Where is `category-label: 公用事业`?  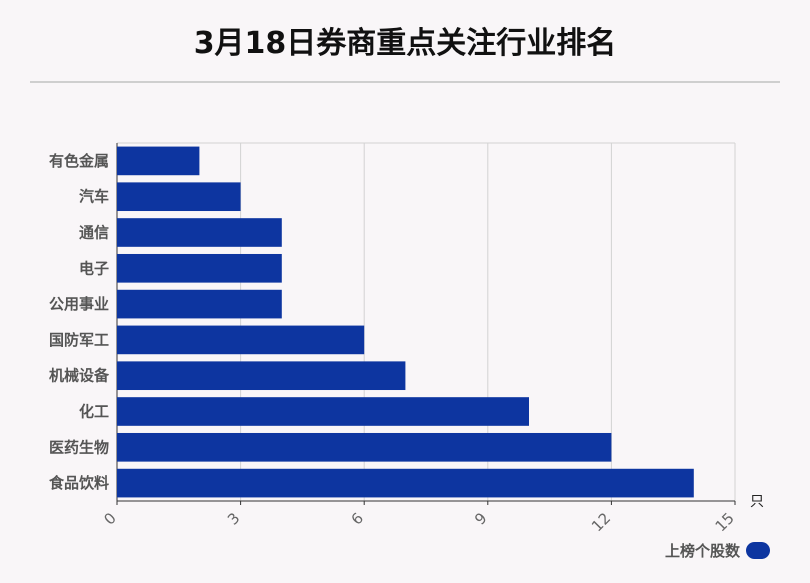 category-label: 公用事业 is located at coordinates (79, 304).